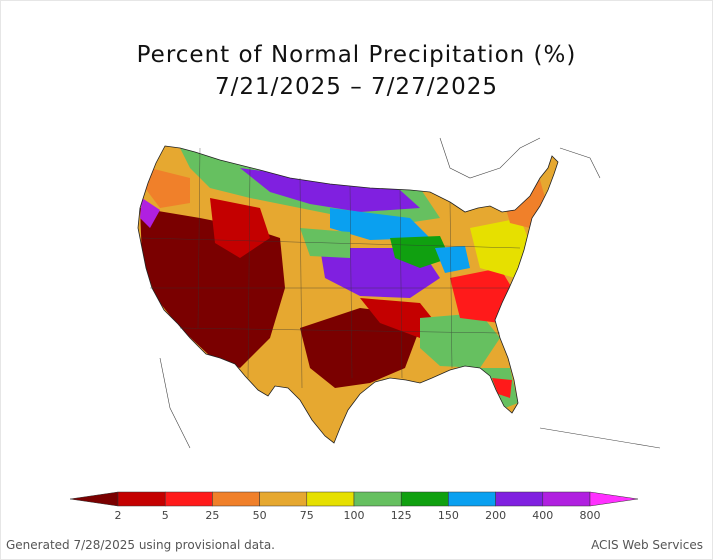 This screenshot has height=560, width=713. Describe the element at coordinates (356, 87) in the screenshot. I see `map-date-range: 7/21/2025 – 7/27/2025` at that location.